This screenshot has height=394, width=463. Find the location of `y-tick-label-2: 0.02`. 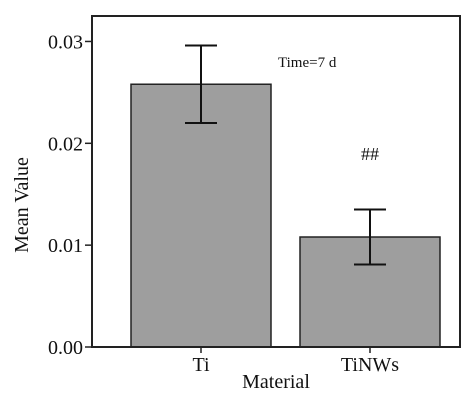

y-tick-label-2: 0.02 is located at coordinates (65, 144).